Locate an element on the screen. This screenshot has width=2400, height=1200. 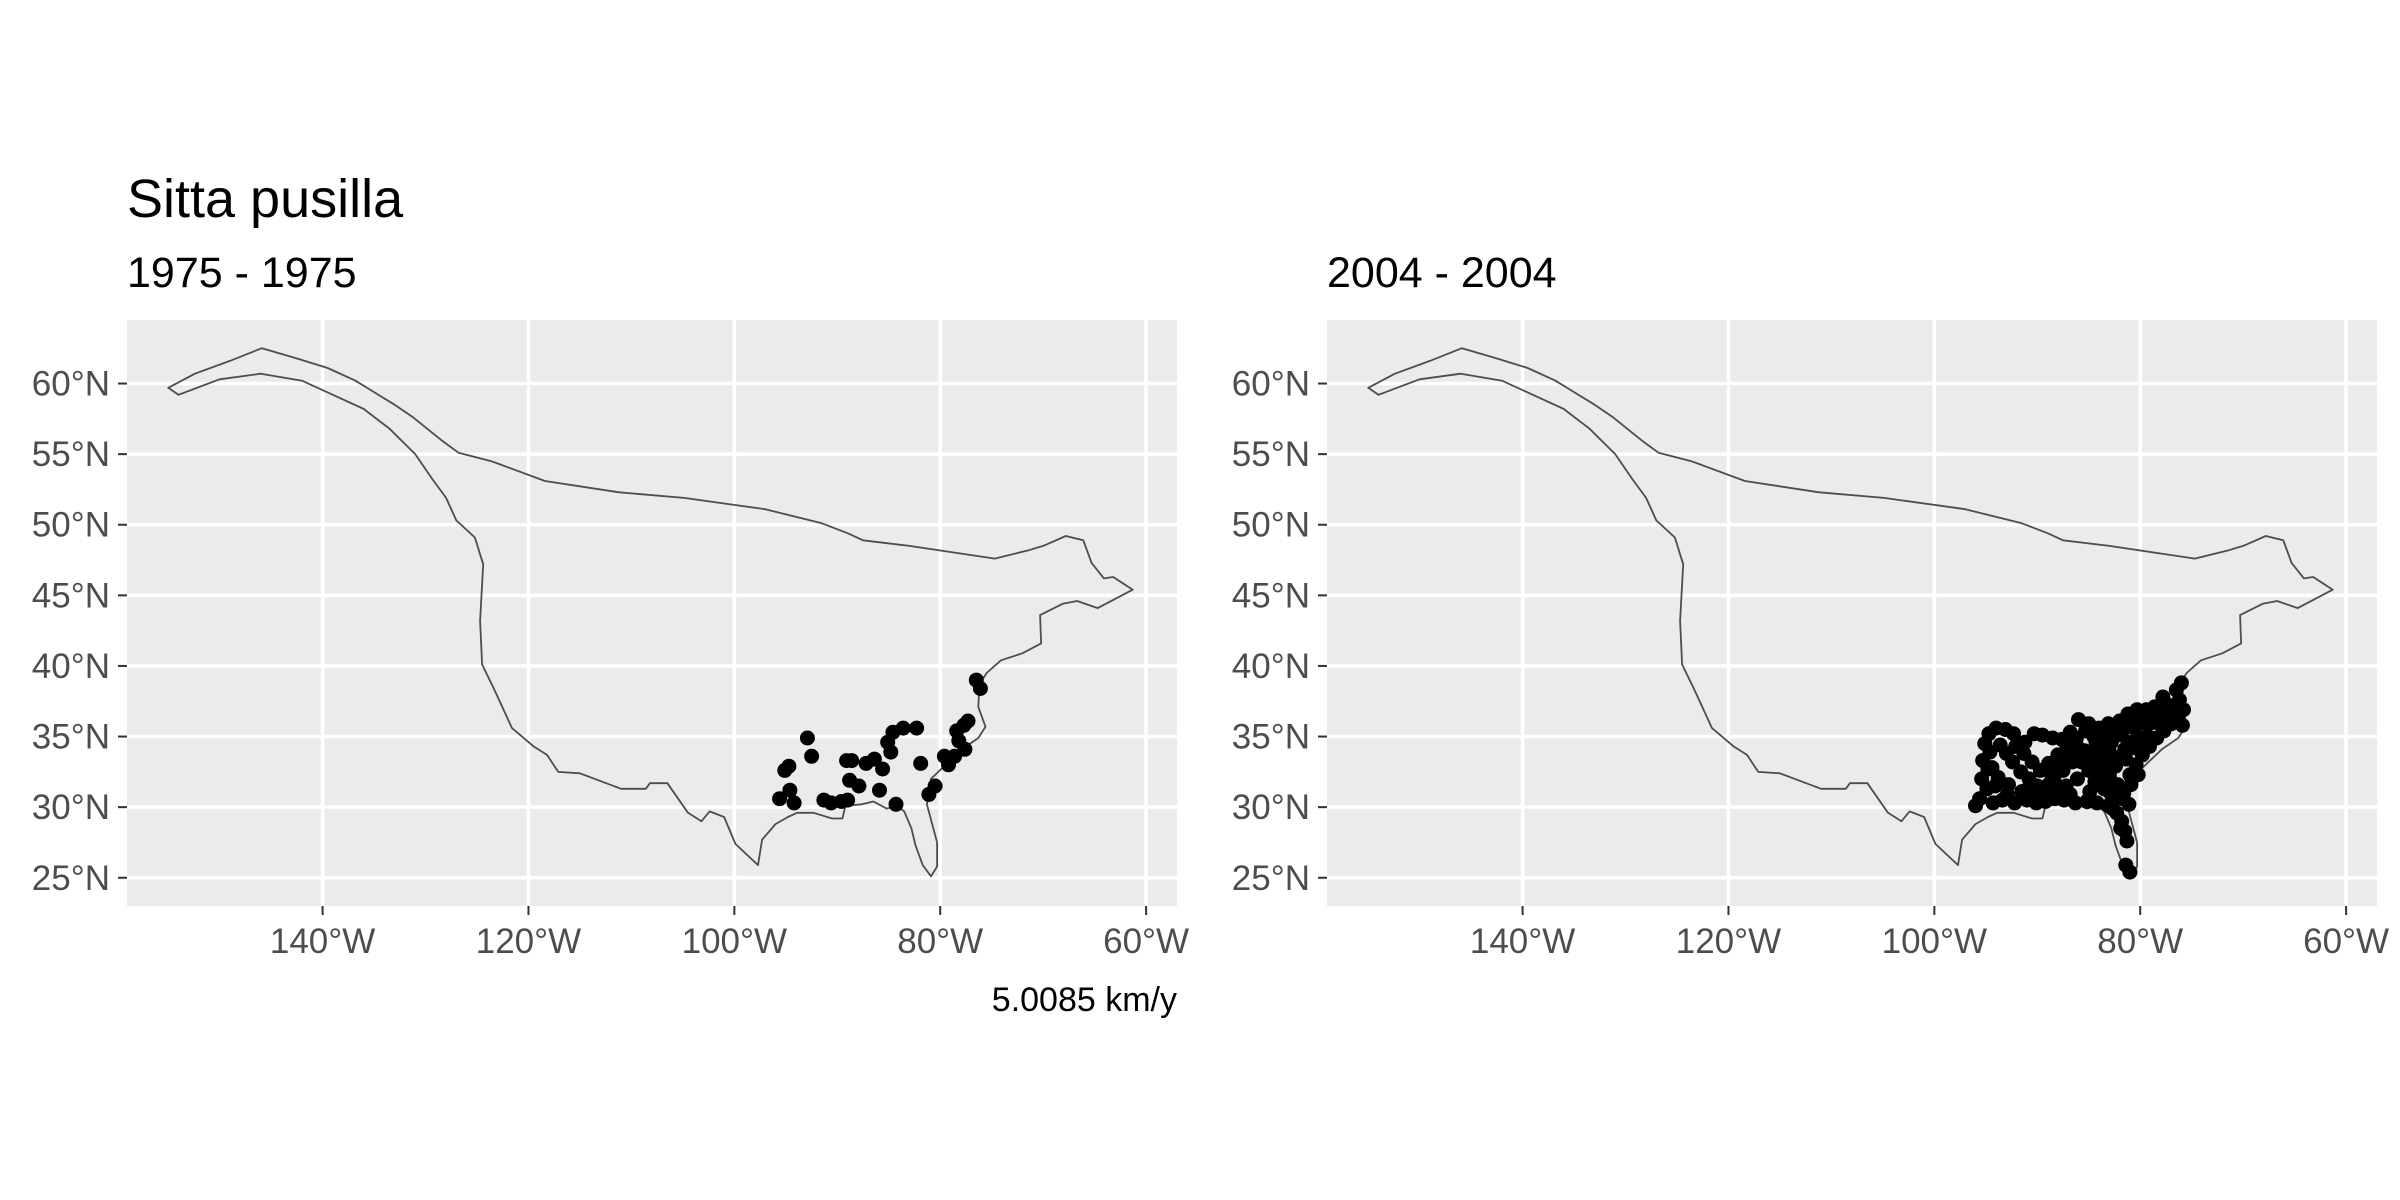
panel-subtitle-2004: 2004 - 2004 is located at coordinates (1442, 273).